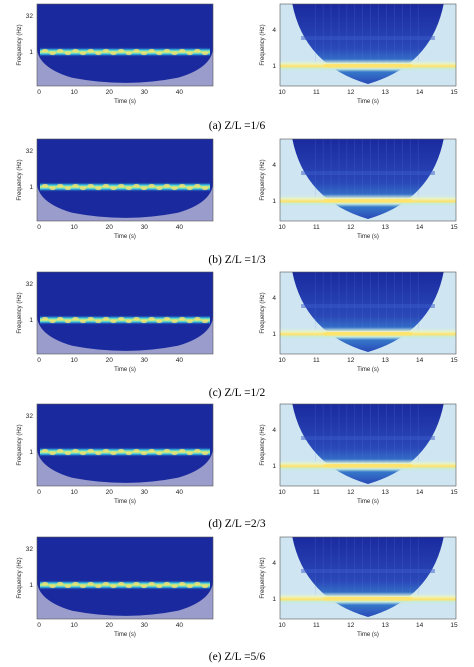  I want to click on right-scalogram-d: 4 1 10 11 12 13 14 15 Time (s) Frequency (Hz), so click(359, 454).